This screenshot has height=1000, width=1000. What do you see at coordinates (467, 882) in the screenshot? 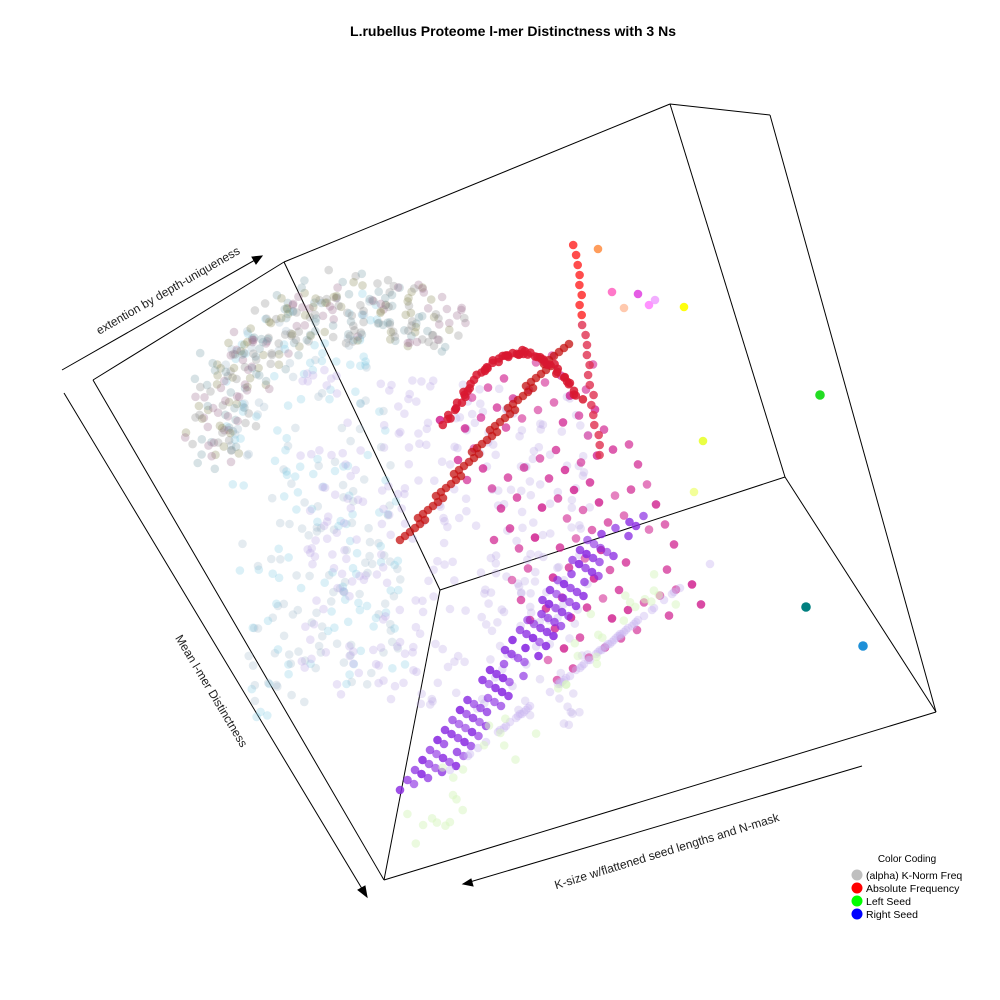
I see `x-axis-arrowhead` at bounding box center [467, 882].